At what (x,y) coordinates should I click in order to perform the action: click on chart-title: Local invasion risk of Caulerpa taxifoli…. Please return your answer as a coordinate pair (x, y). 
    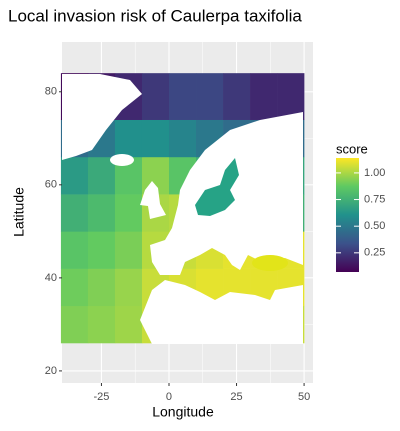
    Looking at the image, I should click on (155, 15).